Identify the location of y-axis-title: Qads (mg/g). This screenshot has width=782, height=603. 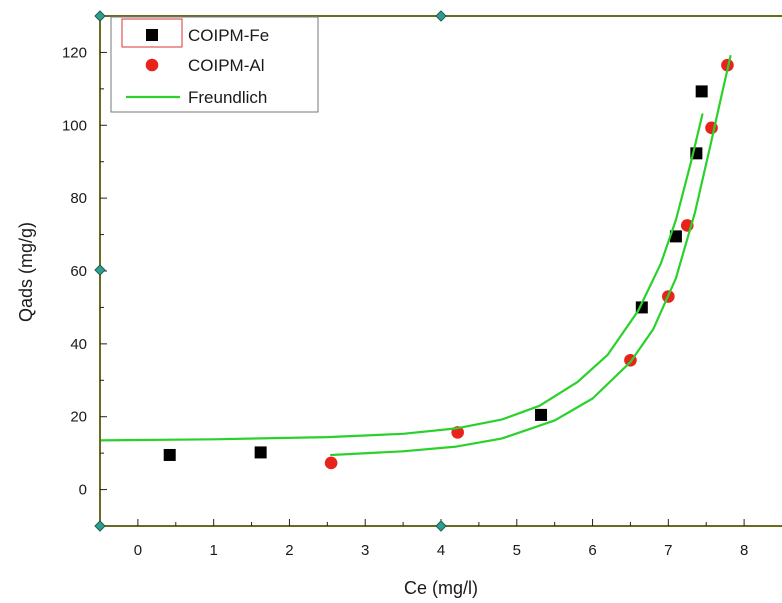
(26, 272).